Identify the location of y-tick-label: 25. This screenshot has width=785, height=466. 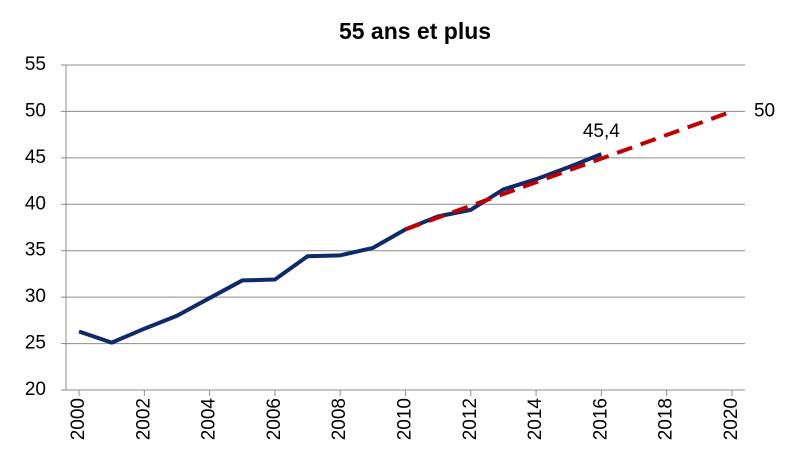
(35, 343).